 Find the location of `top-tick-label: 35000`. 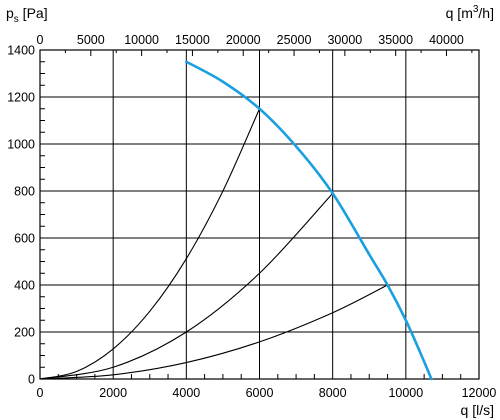

top-tick-label: 35000 is located at coordinates (395, 40).